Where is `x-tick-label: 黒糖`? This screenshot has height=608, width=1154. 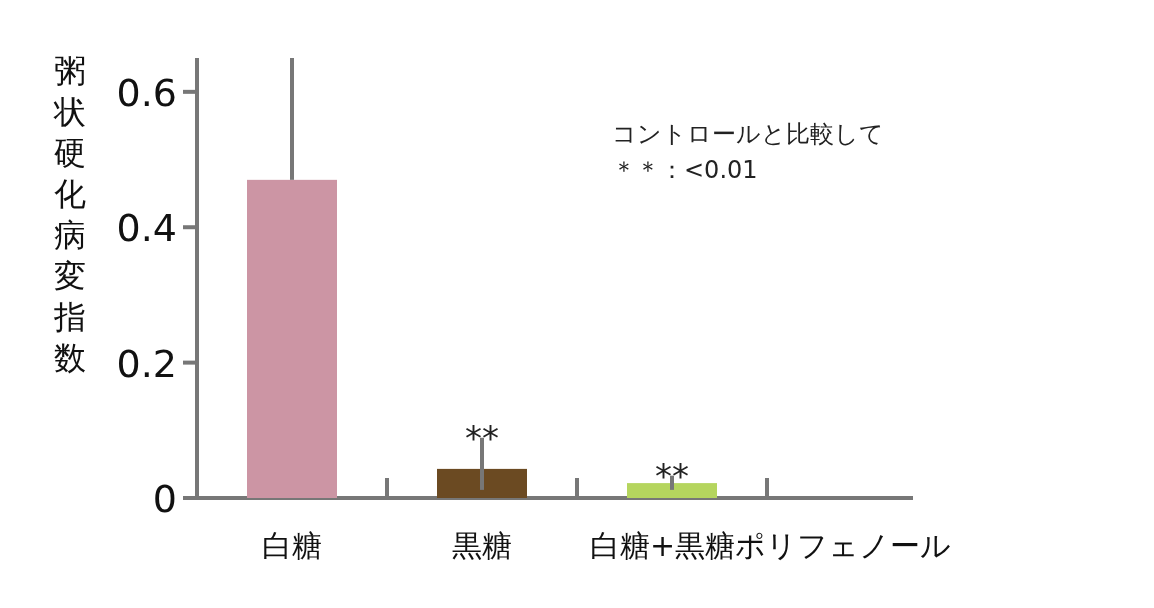
x-tick-label: 黒糖 is located at coordinates (482, 545).